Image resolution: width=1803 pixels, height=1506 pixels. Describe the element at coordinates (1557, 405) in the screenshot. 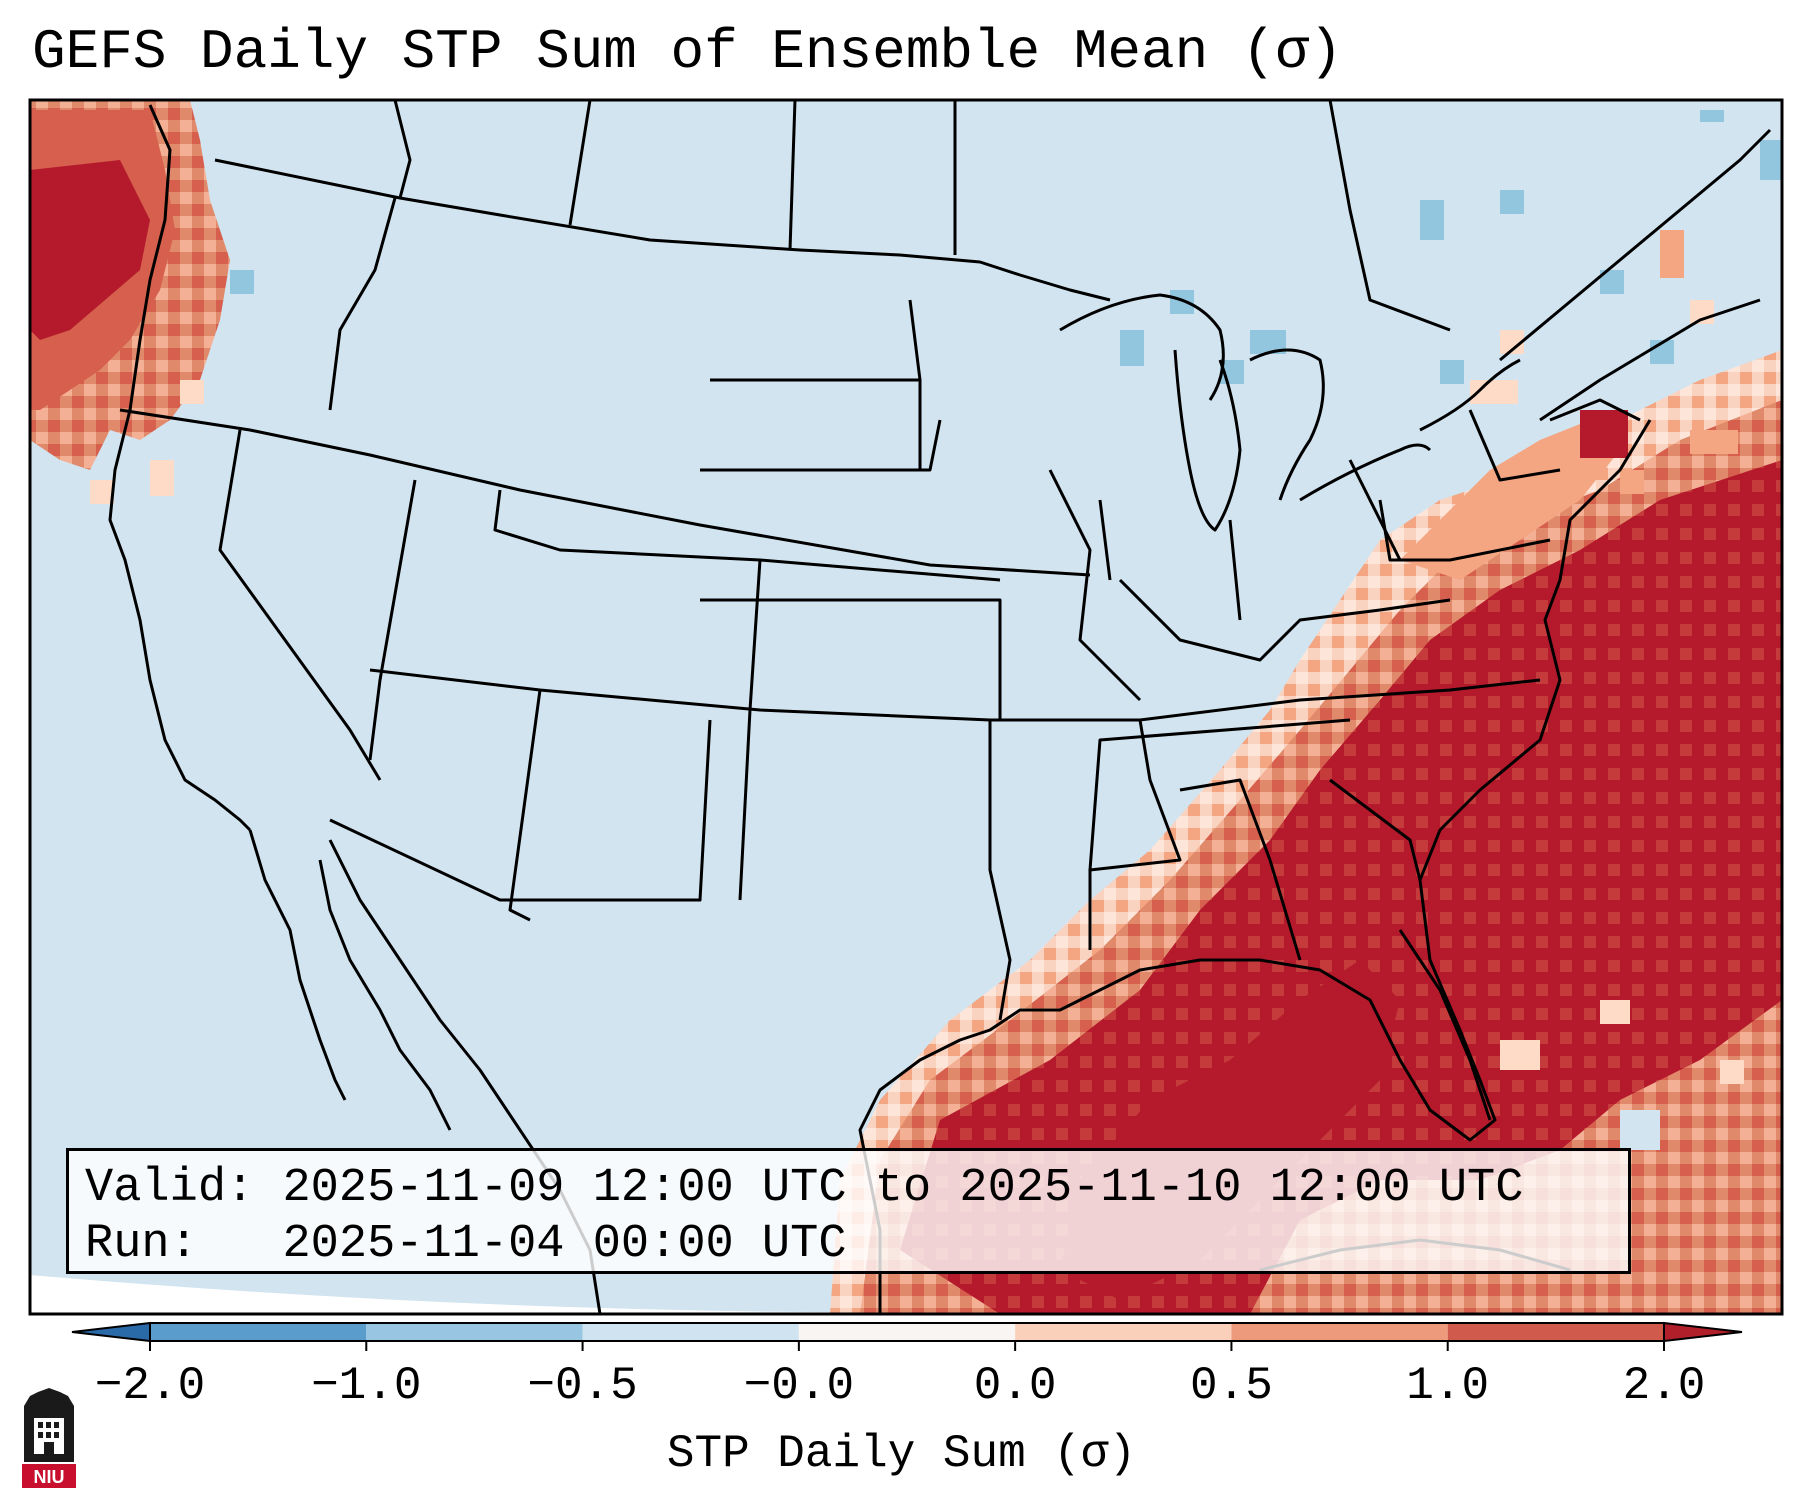

I see `anomaly-northeast` at that location.